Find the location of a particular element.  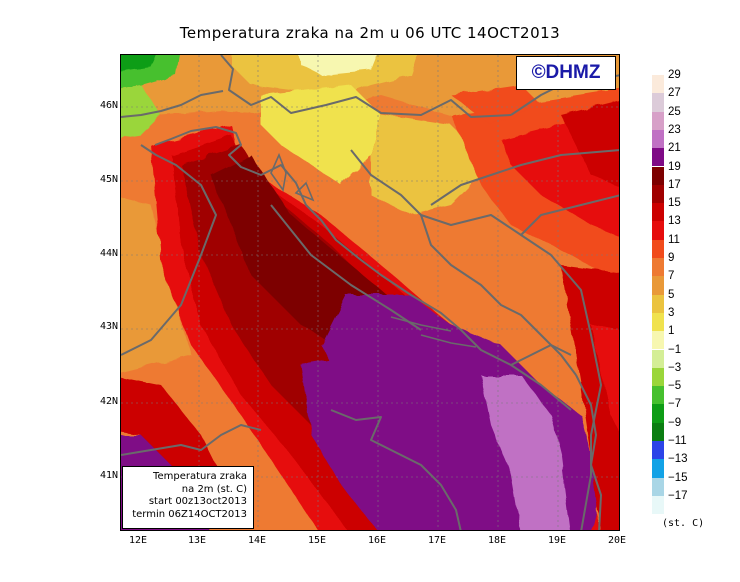

lon-label-16e: 16E is located at coordinates (377, 540).